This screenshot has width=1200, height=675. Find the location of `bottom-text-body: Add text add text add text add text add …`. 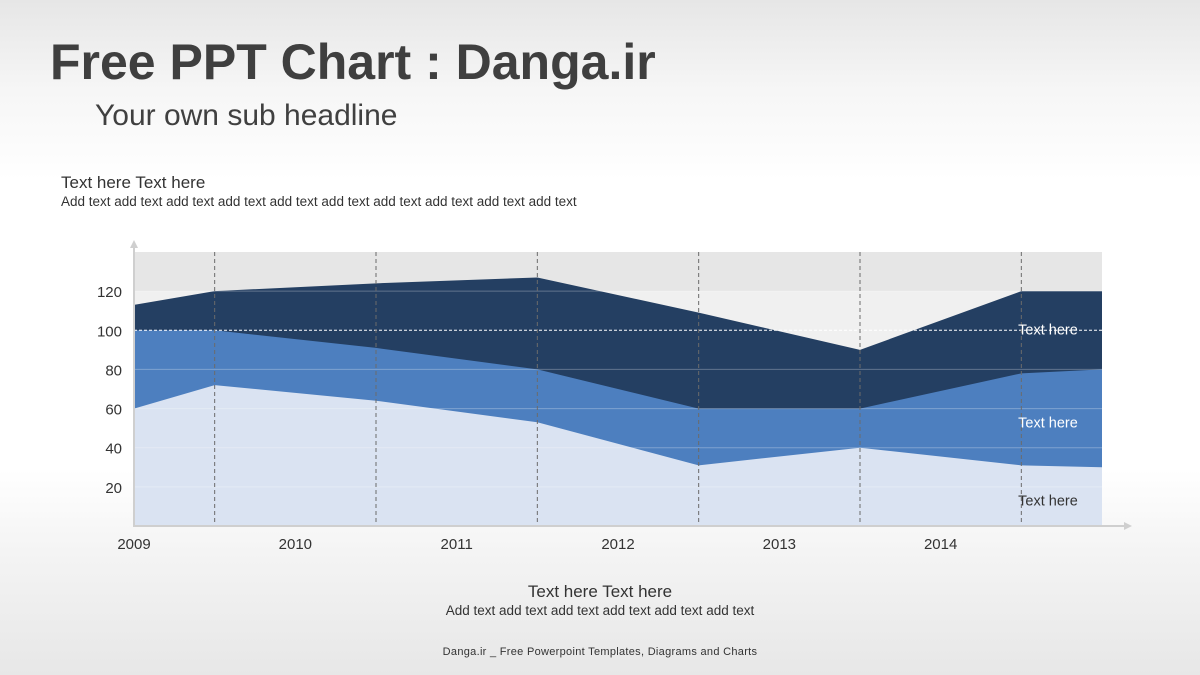

bottom-text-body: Add text add text add text add text add … is located at coordinates (600, 610).